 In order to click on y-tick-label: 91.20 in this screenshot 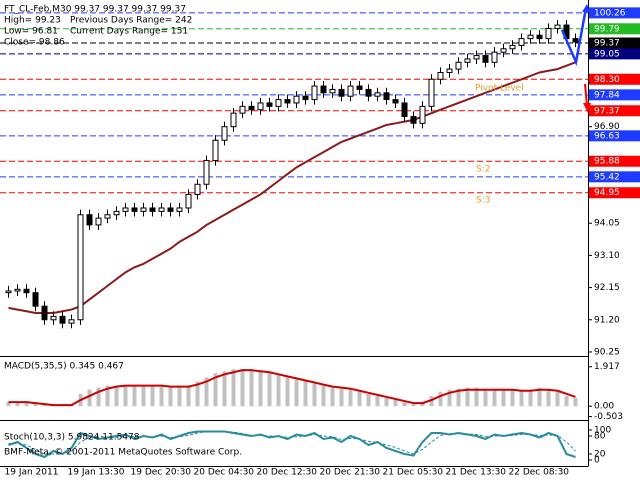, I will do `click(607, 320)`.